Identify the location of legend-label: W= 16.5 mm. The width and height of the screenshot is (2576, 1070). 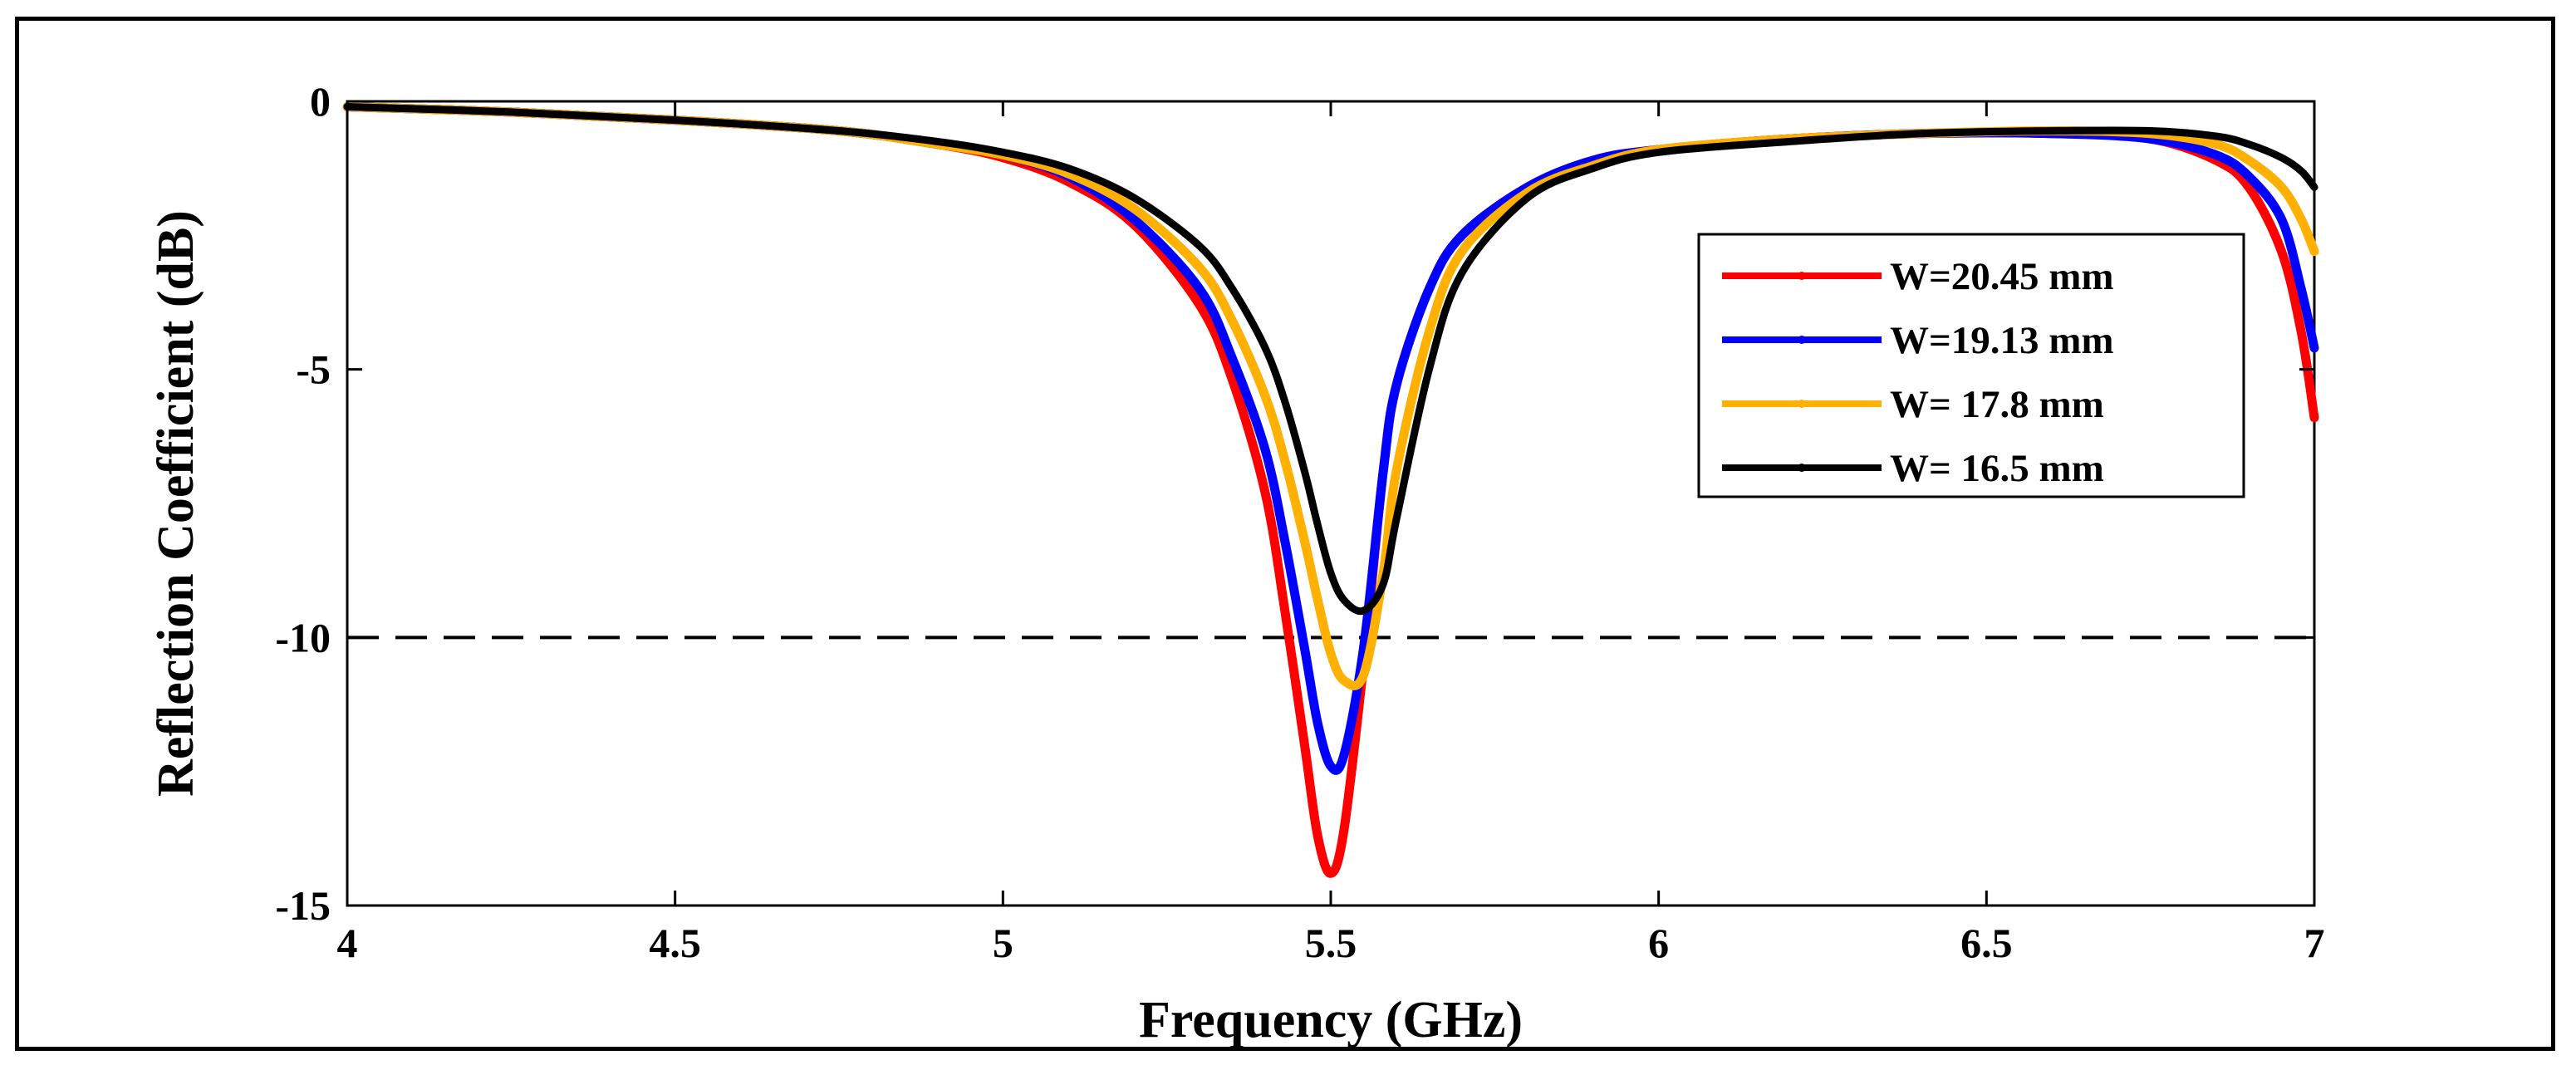
(1997, 468).